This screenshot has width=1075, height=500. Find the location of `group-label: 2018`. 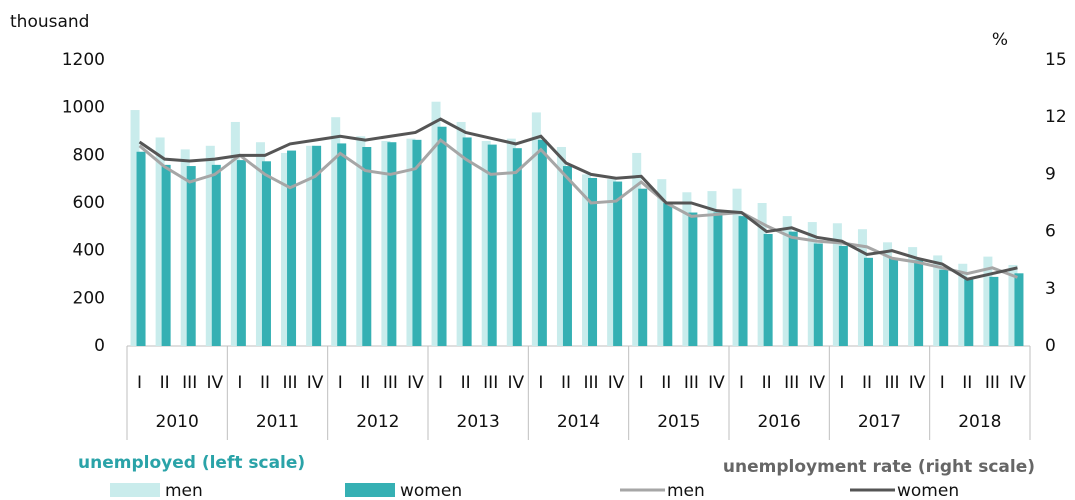

group-label: 2018 is located at coordinates (979, 422).